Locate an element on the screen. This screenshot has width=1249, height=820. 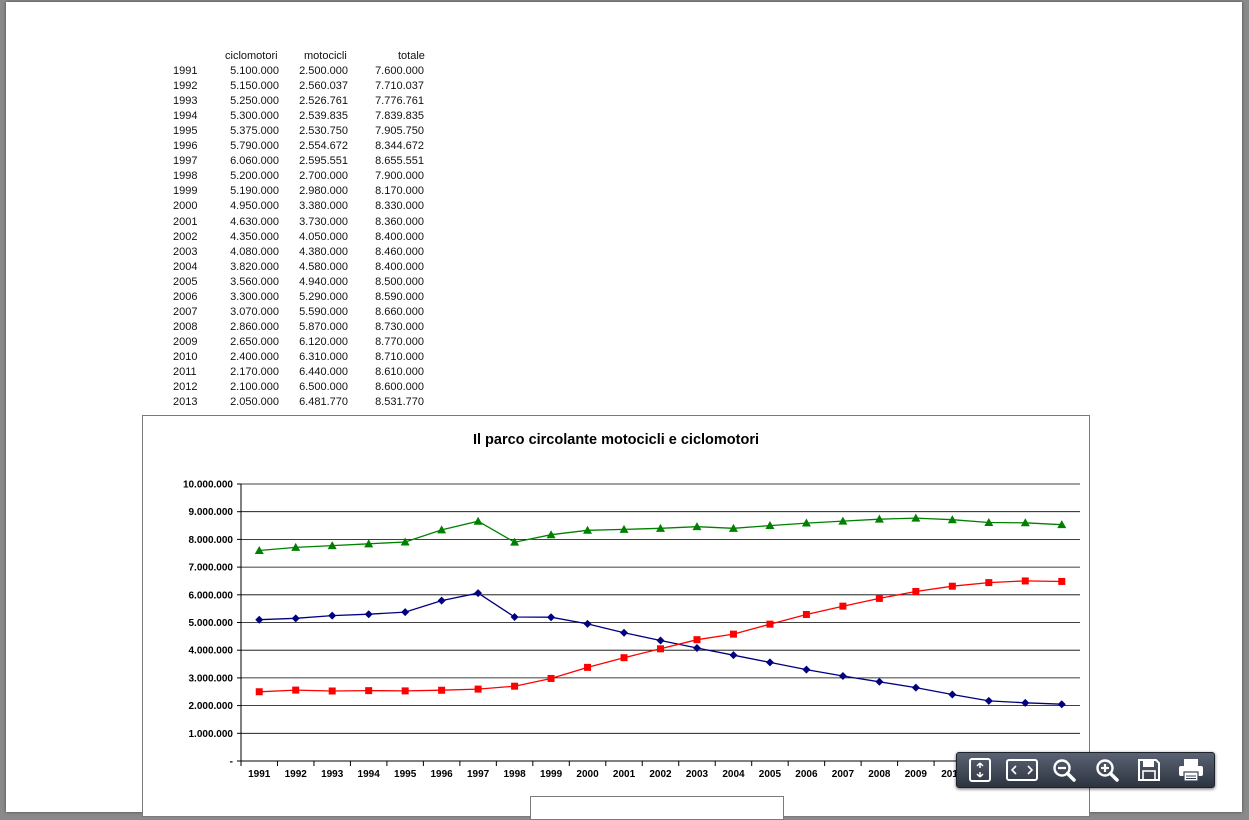
x-tick-label: 2010 is located at coordinates (952, 774).